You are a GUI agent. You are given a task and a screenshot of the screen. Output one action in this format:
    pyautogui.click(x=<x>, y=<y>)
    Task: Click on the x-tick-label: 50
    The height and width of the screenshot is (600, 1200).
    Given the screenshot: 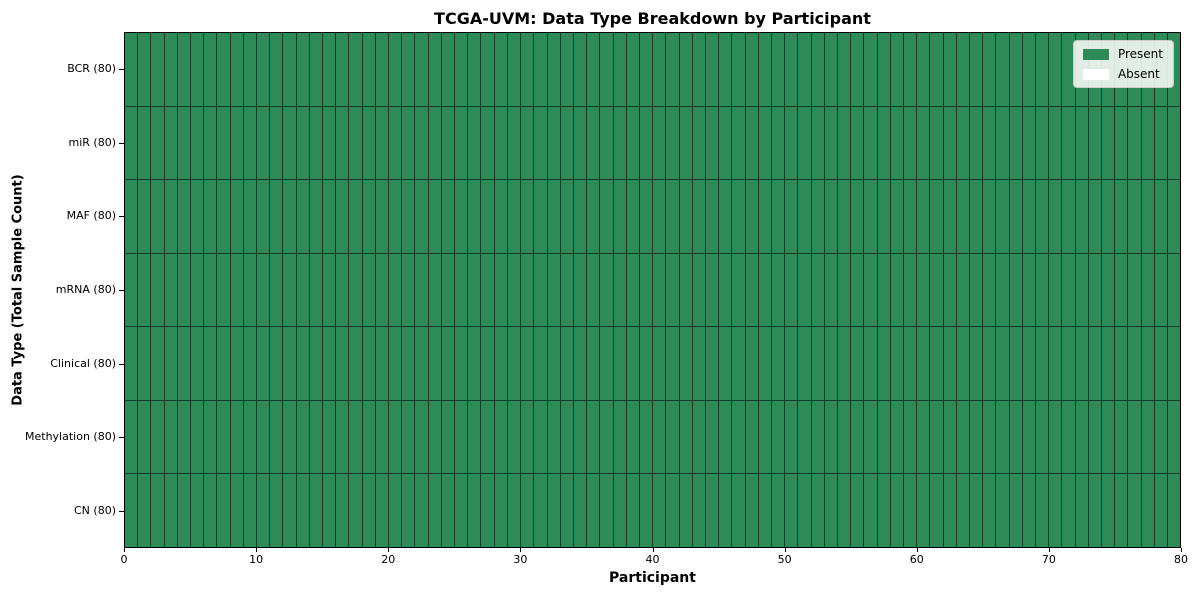 What is the action you would take?
    pyautogui.click(x=784, y=559)
    